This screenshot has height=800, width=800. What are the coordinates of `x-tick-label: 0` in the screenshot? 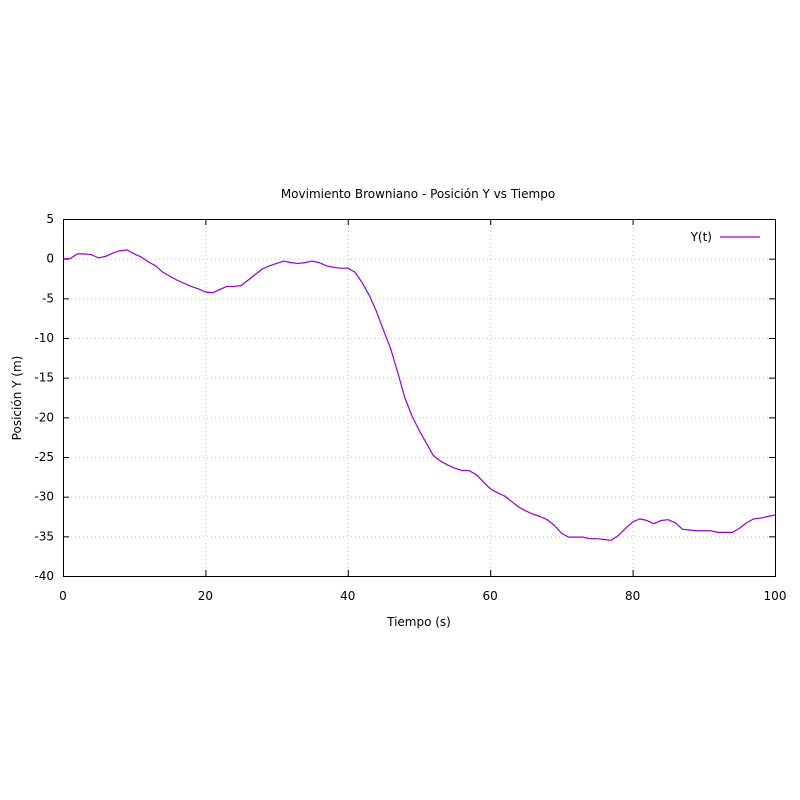 It's located at (63, 596).